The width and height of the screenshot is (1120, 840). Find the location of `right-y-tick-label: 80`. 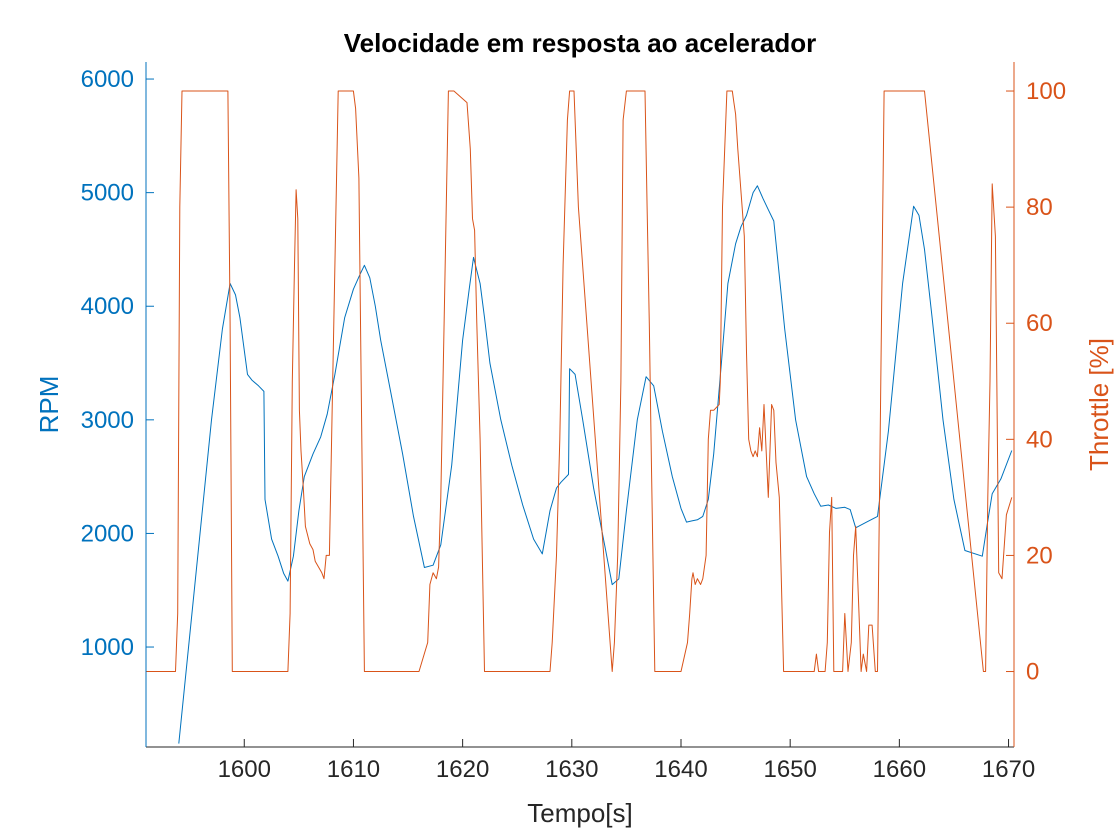

right-y-tick-label: 80 is located at coordinates (1039, 207).